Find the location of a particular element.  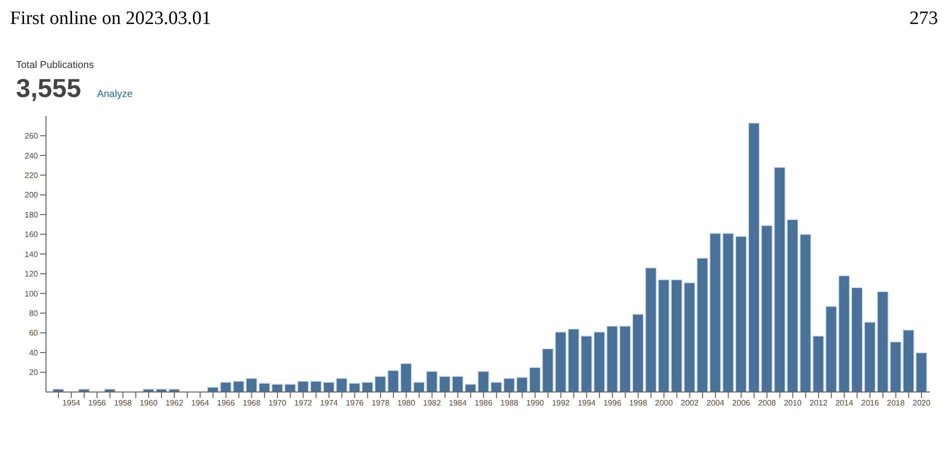

x-tick-label: 2016 is located at coordinates (870, 403).